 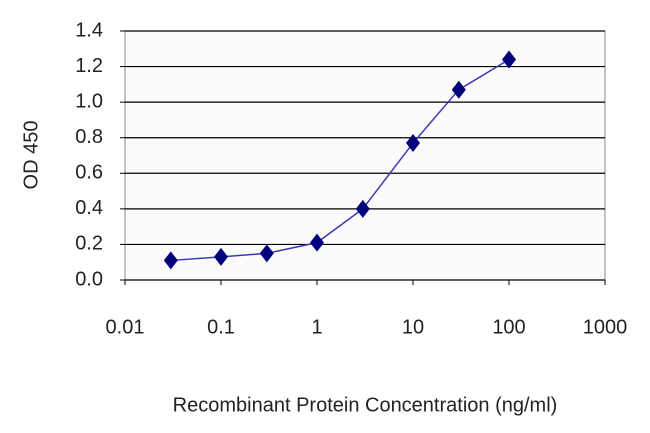 I want to click on x-tick-label: 1000, so click(x=605, y=327).